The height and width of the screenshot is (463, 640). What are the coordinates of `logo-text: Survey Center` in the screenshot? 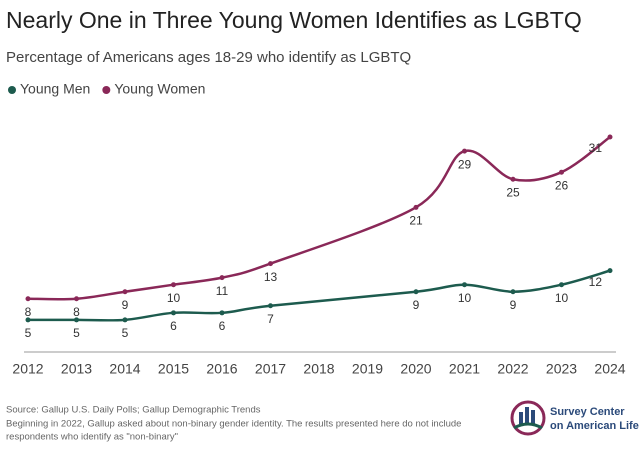 It's located at (587, 412).